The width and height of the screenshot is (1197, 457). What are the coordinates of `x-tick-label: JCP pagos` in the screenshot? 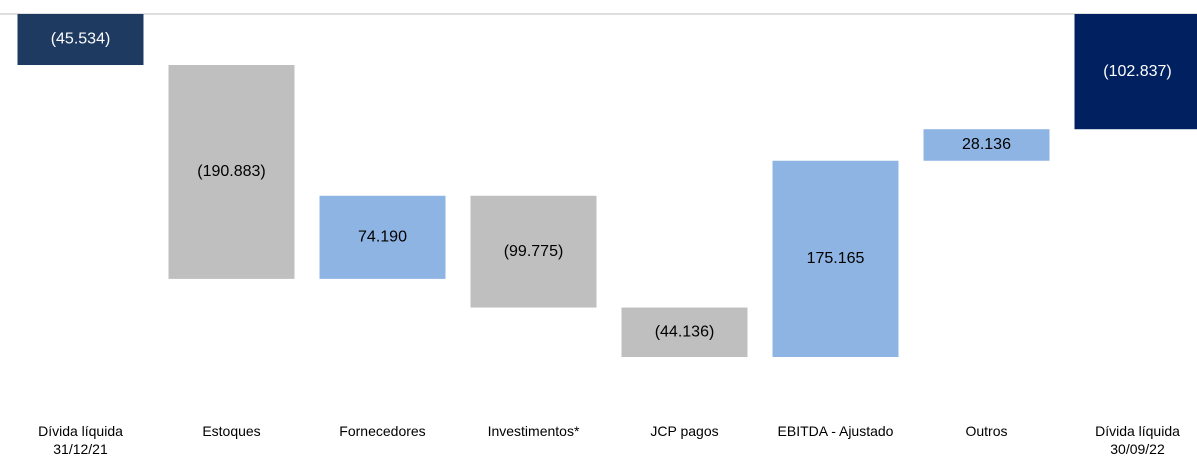 It's located at (684, 431).